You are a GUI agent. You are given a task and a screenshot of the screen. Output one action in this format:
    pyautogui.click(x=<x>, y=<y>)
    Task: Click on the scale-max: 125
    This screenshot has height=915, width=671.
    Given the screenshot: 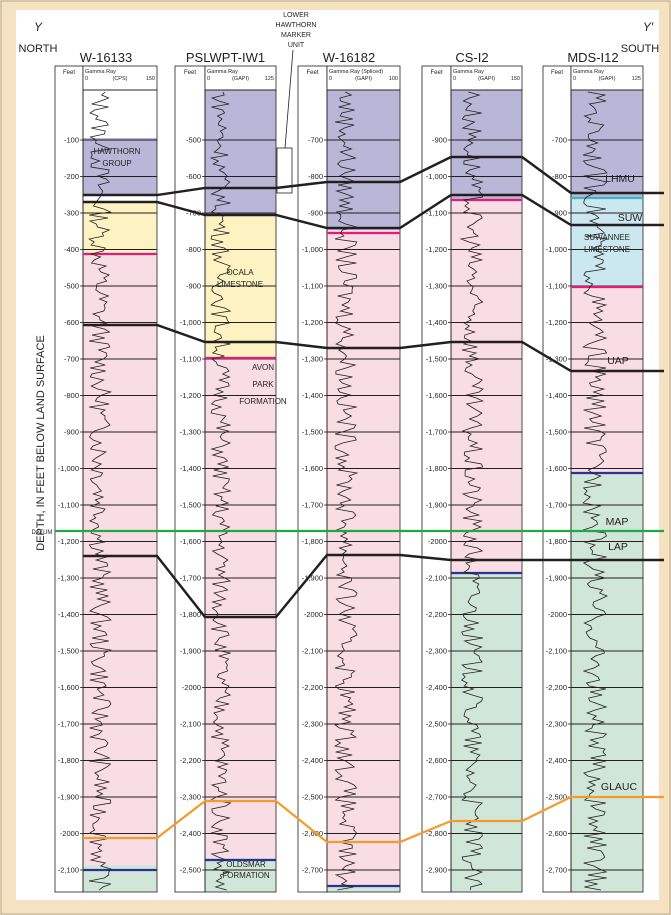 What is the action you would take?
    pyautogui.click(x=636, y=79)
    